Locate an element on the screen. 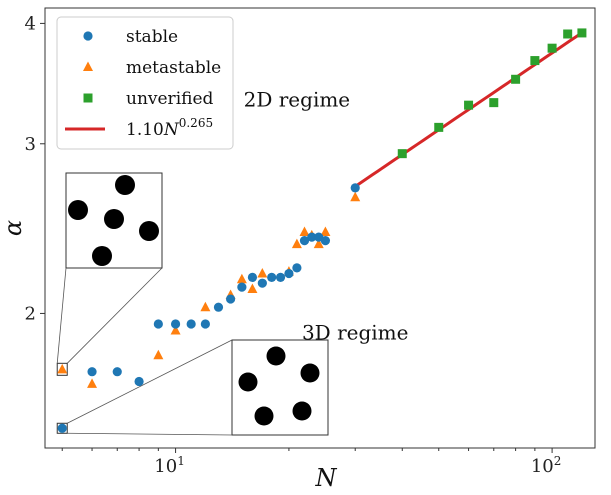 The height and width of the screenshot is (495, 611). x-tick-exp: 2 is located at coordinates (558, 461).